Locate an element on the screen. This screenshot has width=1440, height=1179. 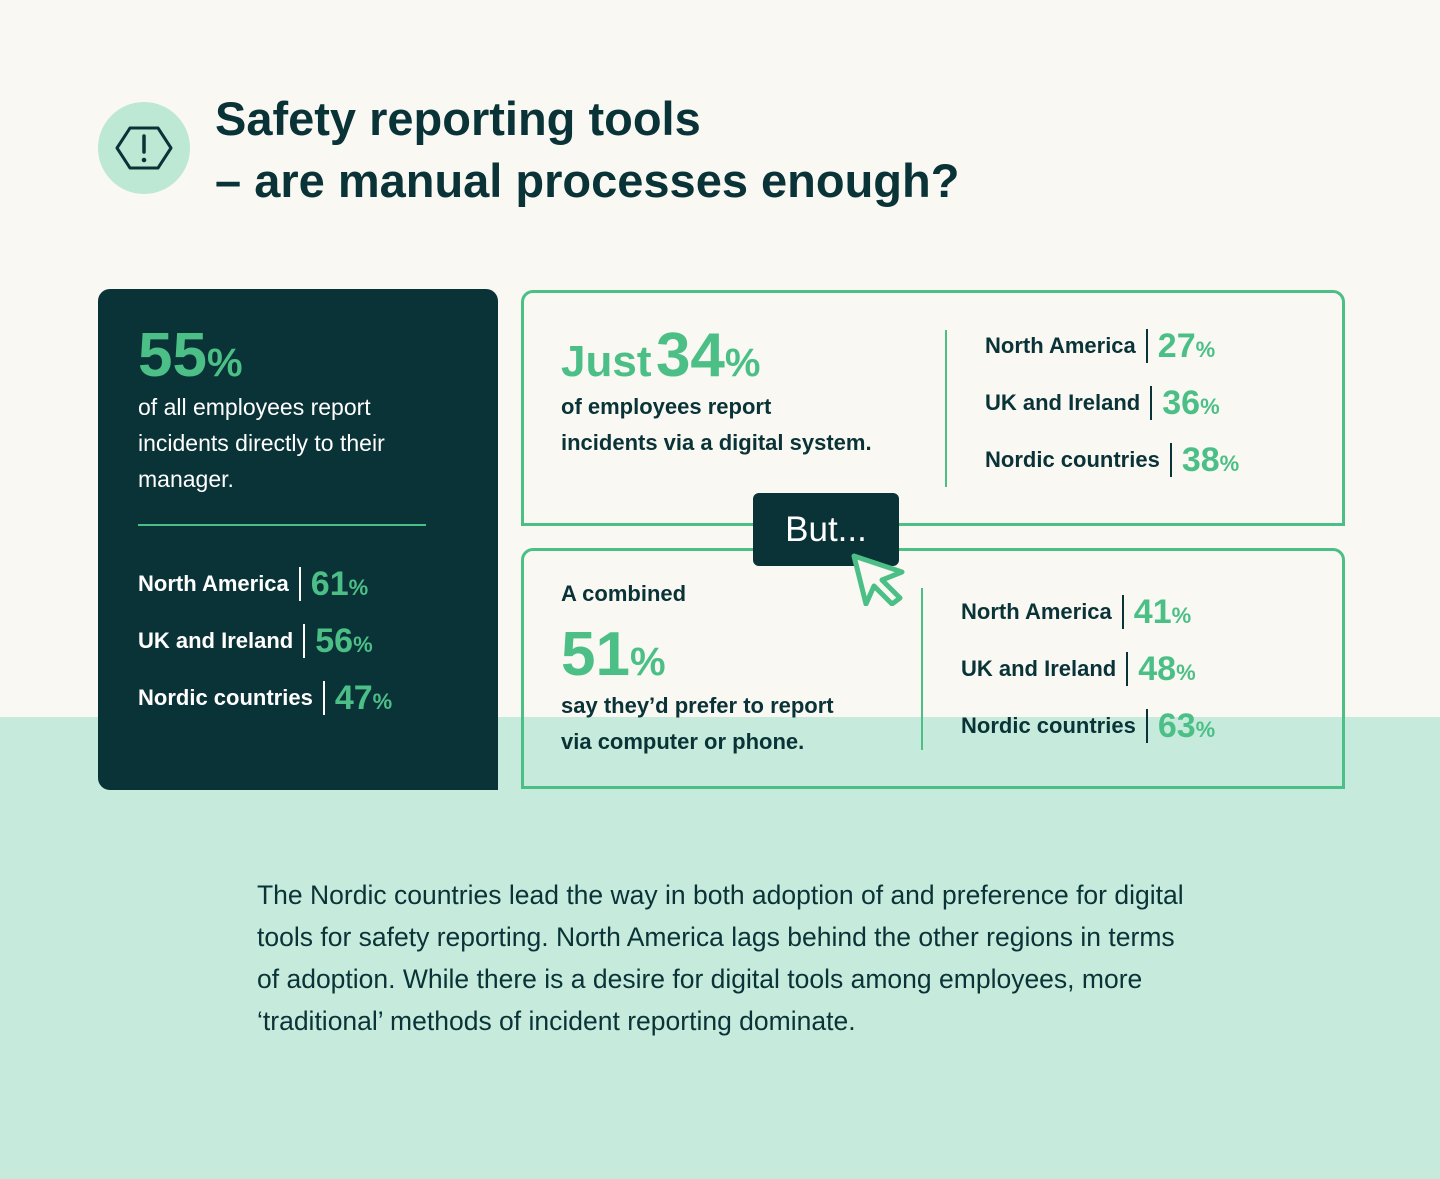
region-row: Nordic countries 47% is located at coordinates (265, 698).